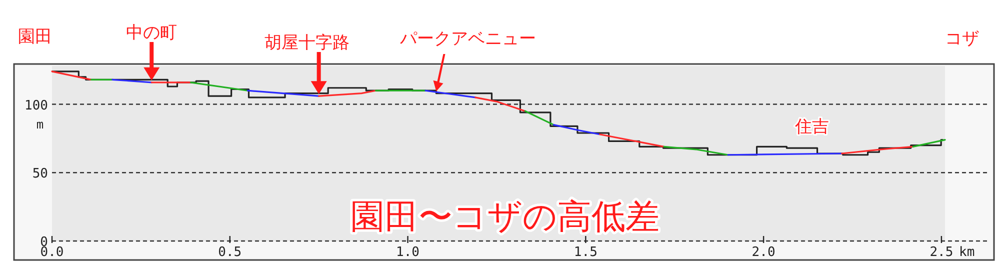 The width and height of the screenshot is (1000, 264). I want to click on annotation: 住吉, so click(812, 127).